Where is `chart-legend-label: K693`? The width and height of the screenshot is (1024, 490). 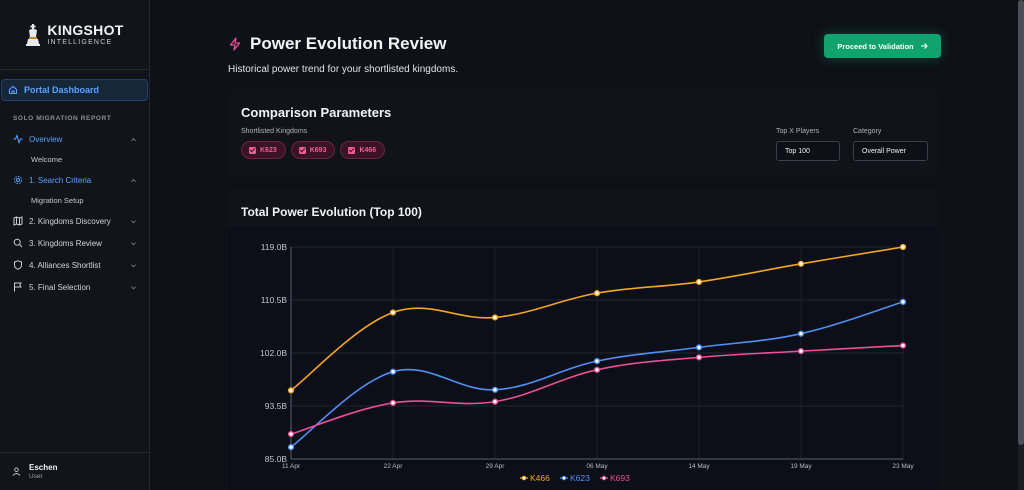
chart-legend-label: K693 is located at coordinates (620, 478).